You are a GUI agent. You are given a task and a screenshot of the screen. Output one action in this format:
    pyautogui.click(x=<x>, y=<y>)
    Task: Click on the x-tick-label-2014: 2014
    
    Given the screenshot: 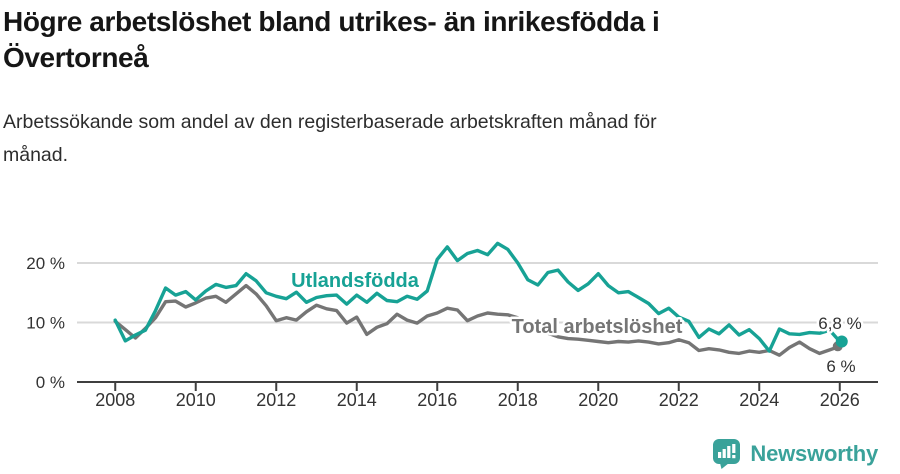 What is the action you would take?
    pyautogui.click(x=357, y=400)
    